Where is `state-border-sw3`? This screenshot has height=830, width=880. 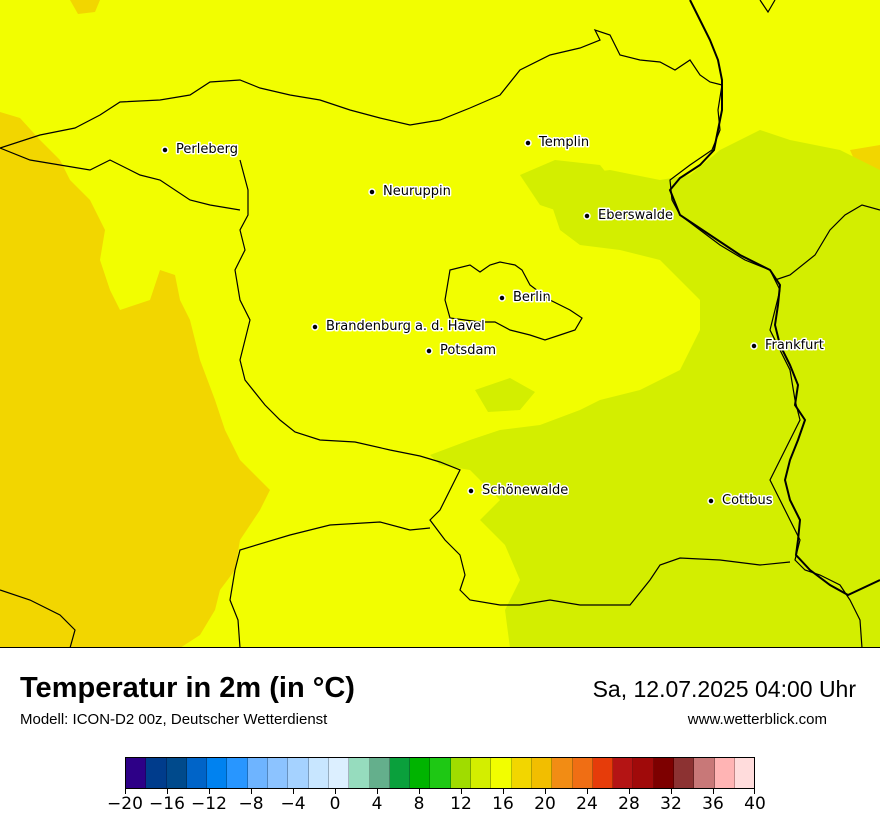
state-border-sw3 is located at coordinates (38, 618).